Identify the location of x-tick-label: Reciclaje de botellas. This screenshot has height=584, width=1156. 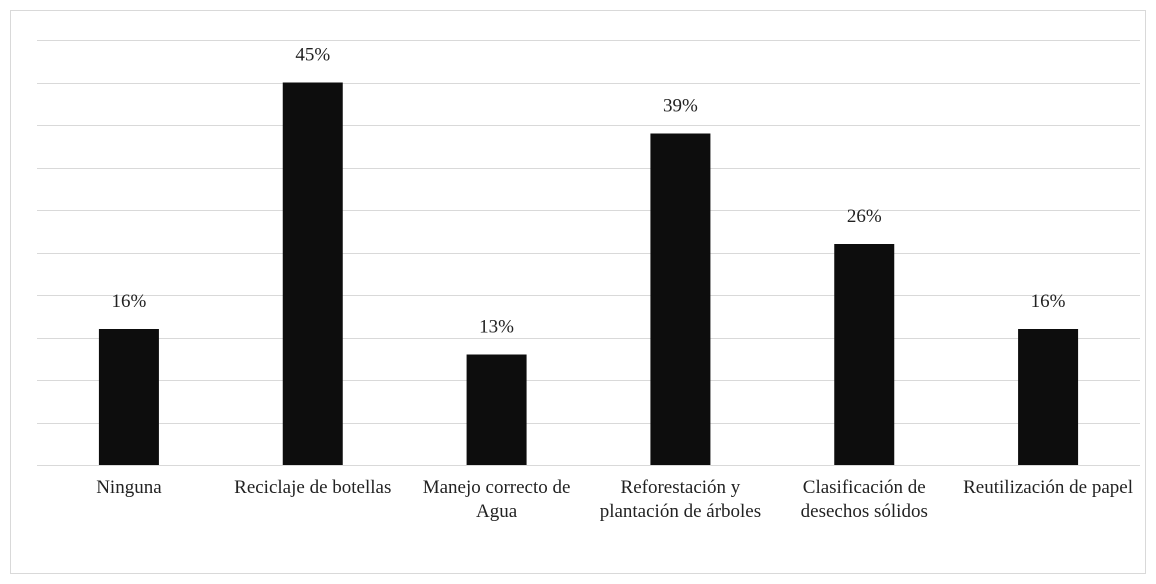
(313, 487).